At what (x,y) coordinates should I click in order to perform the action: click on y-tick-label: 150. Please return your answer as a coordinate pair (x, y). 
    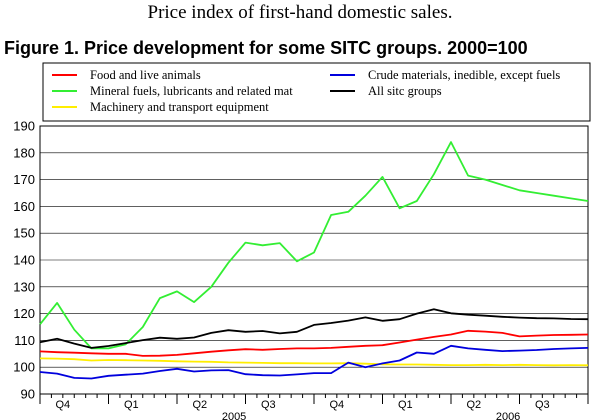
    Looking at the image, I should click on (24, 233).